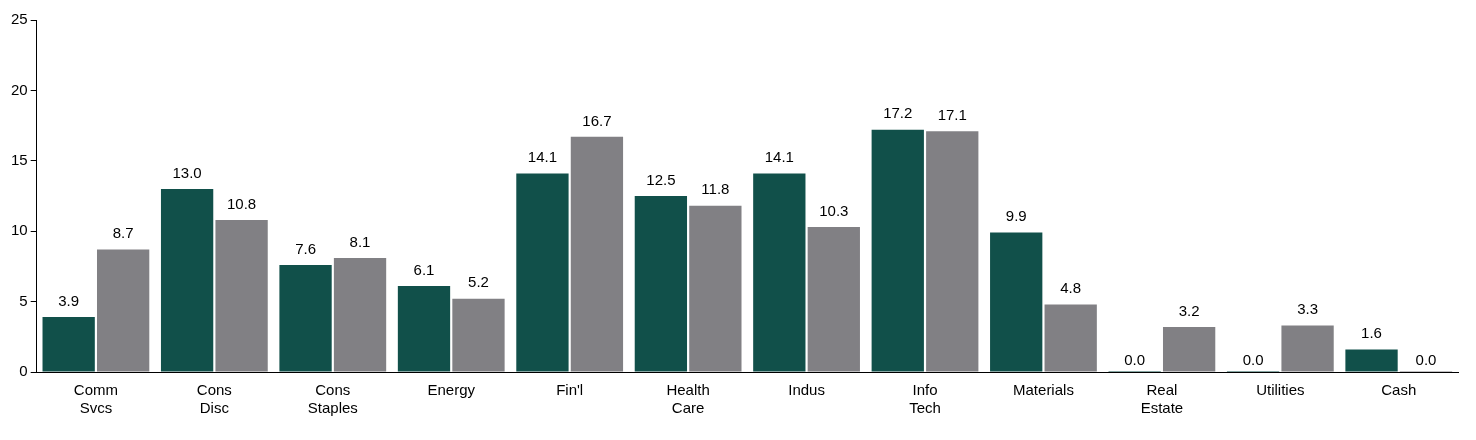 This screenshot has width=1476, height=440. I want to click on data-label: 3.3, so click(1308, 309).